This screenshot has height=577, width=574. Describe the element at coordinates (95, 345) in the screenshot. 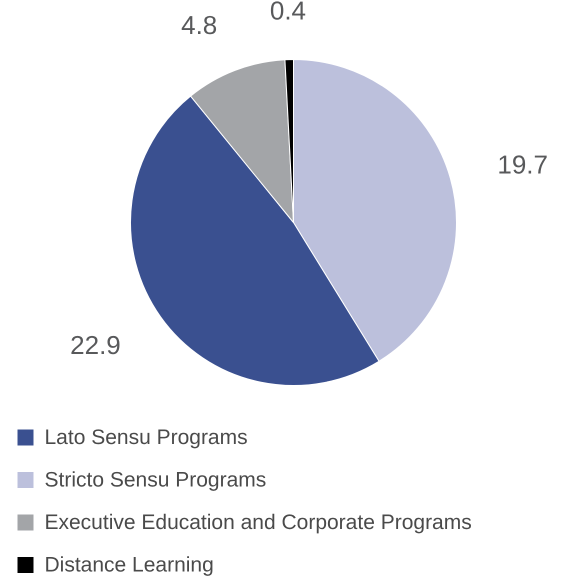

I see `data-label: 22.9` at that location.